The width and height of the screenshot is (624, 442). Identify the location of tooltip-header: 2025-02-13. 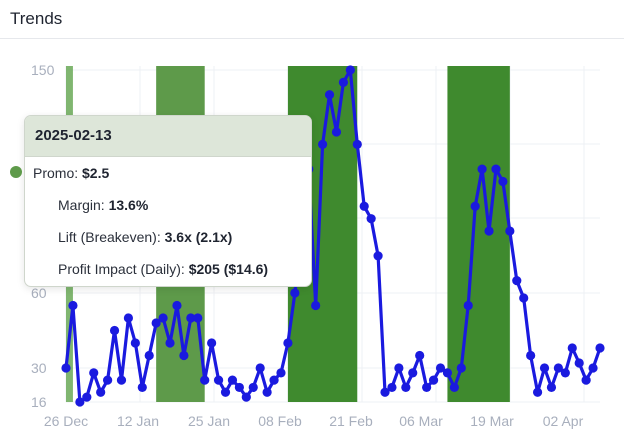
(168, 136).